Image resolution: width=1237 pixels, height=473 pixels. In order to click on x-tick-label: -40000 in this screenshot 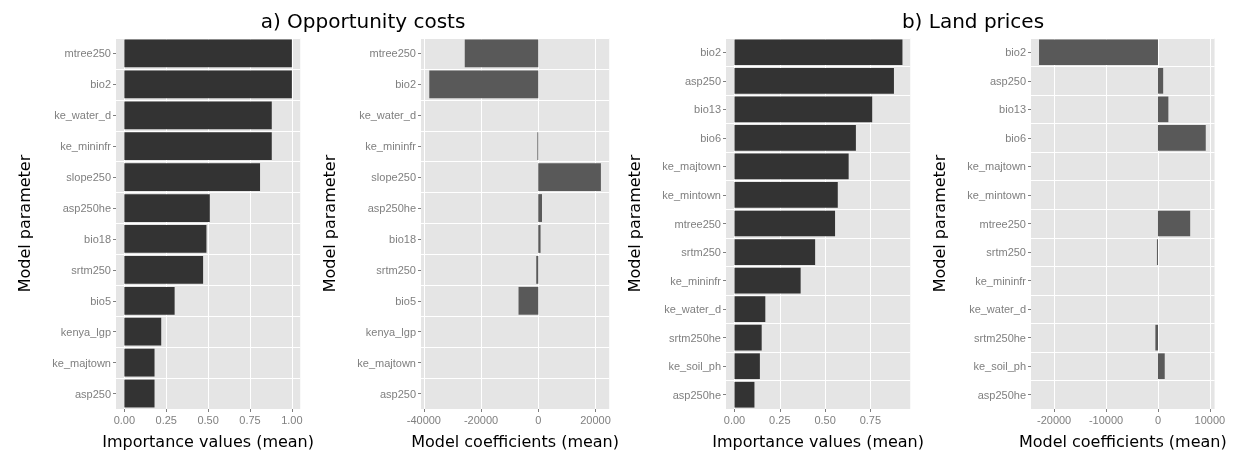, I will do `click(423, 419)`.